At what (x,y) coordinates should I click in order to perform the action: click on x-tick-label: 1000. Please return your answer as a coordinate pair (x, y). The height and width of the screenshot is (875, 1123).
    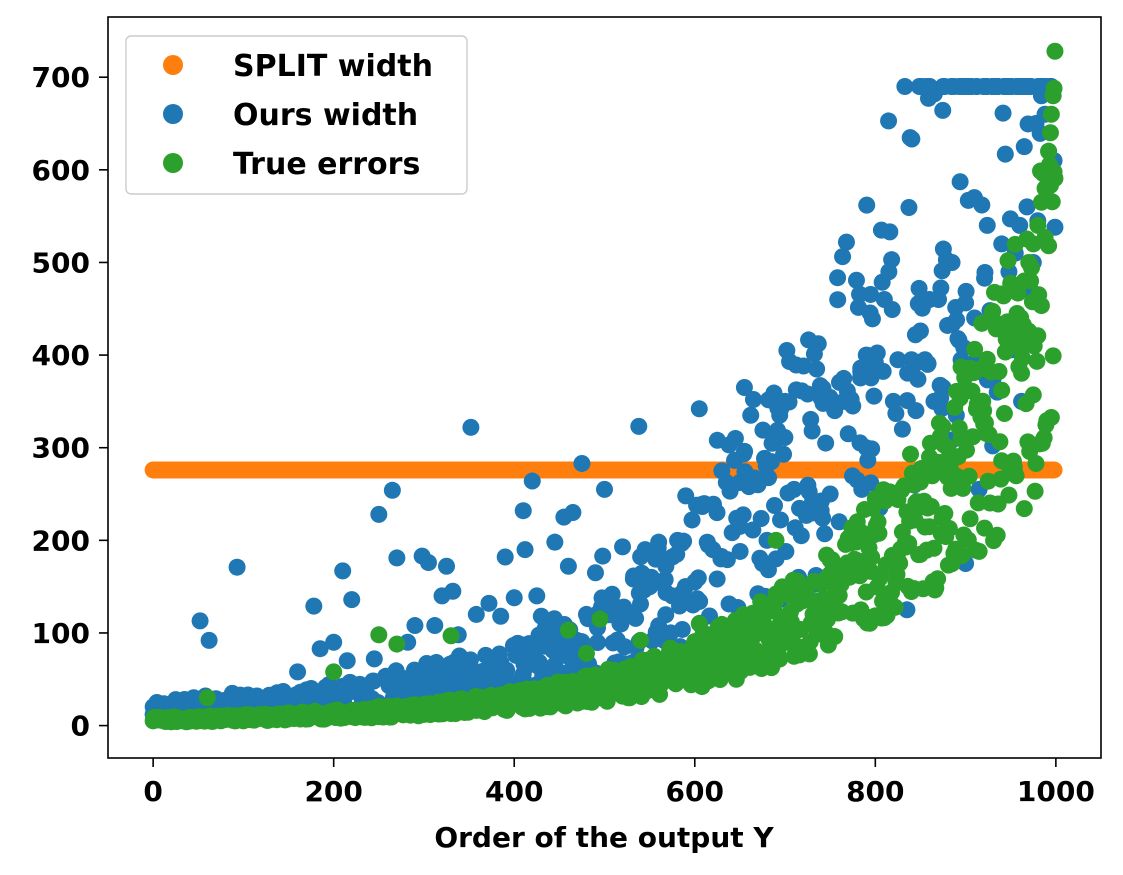
    Looking at the image, I should click on (1056, 791).